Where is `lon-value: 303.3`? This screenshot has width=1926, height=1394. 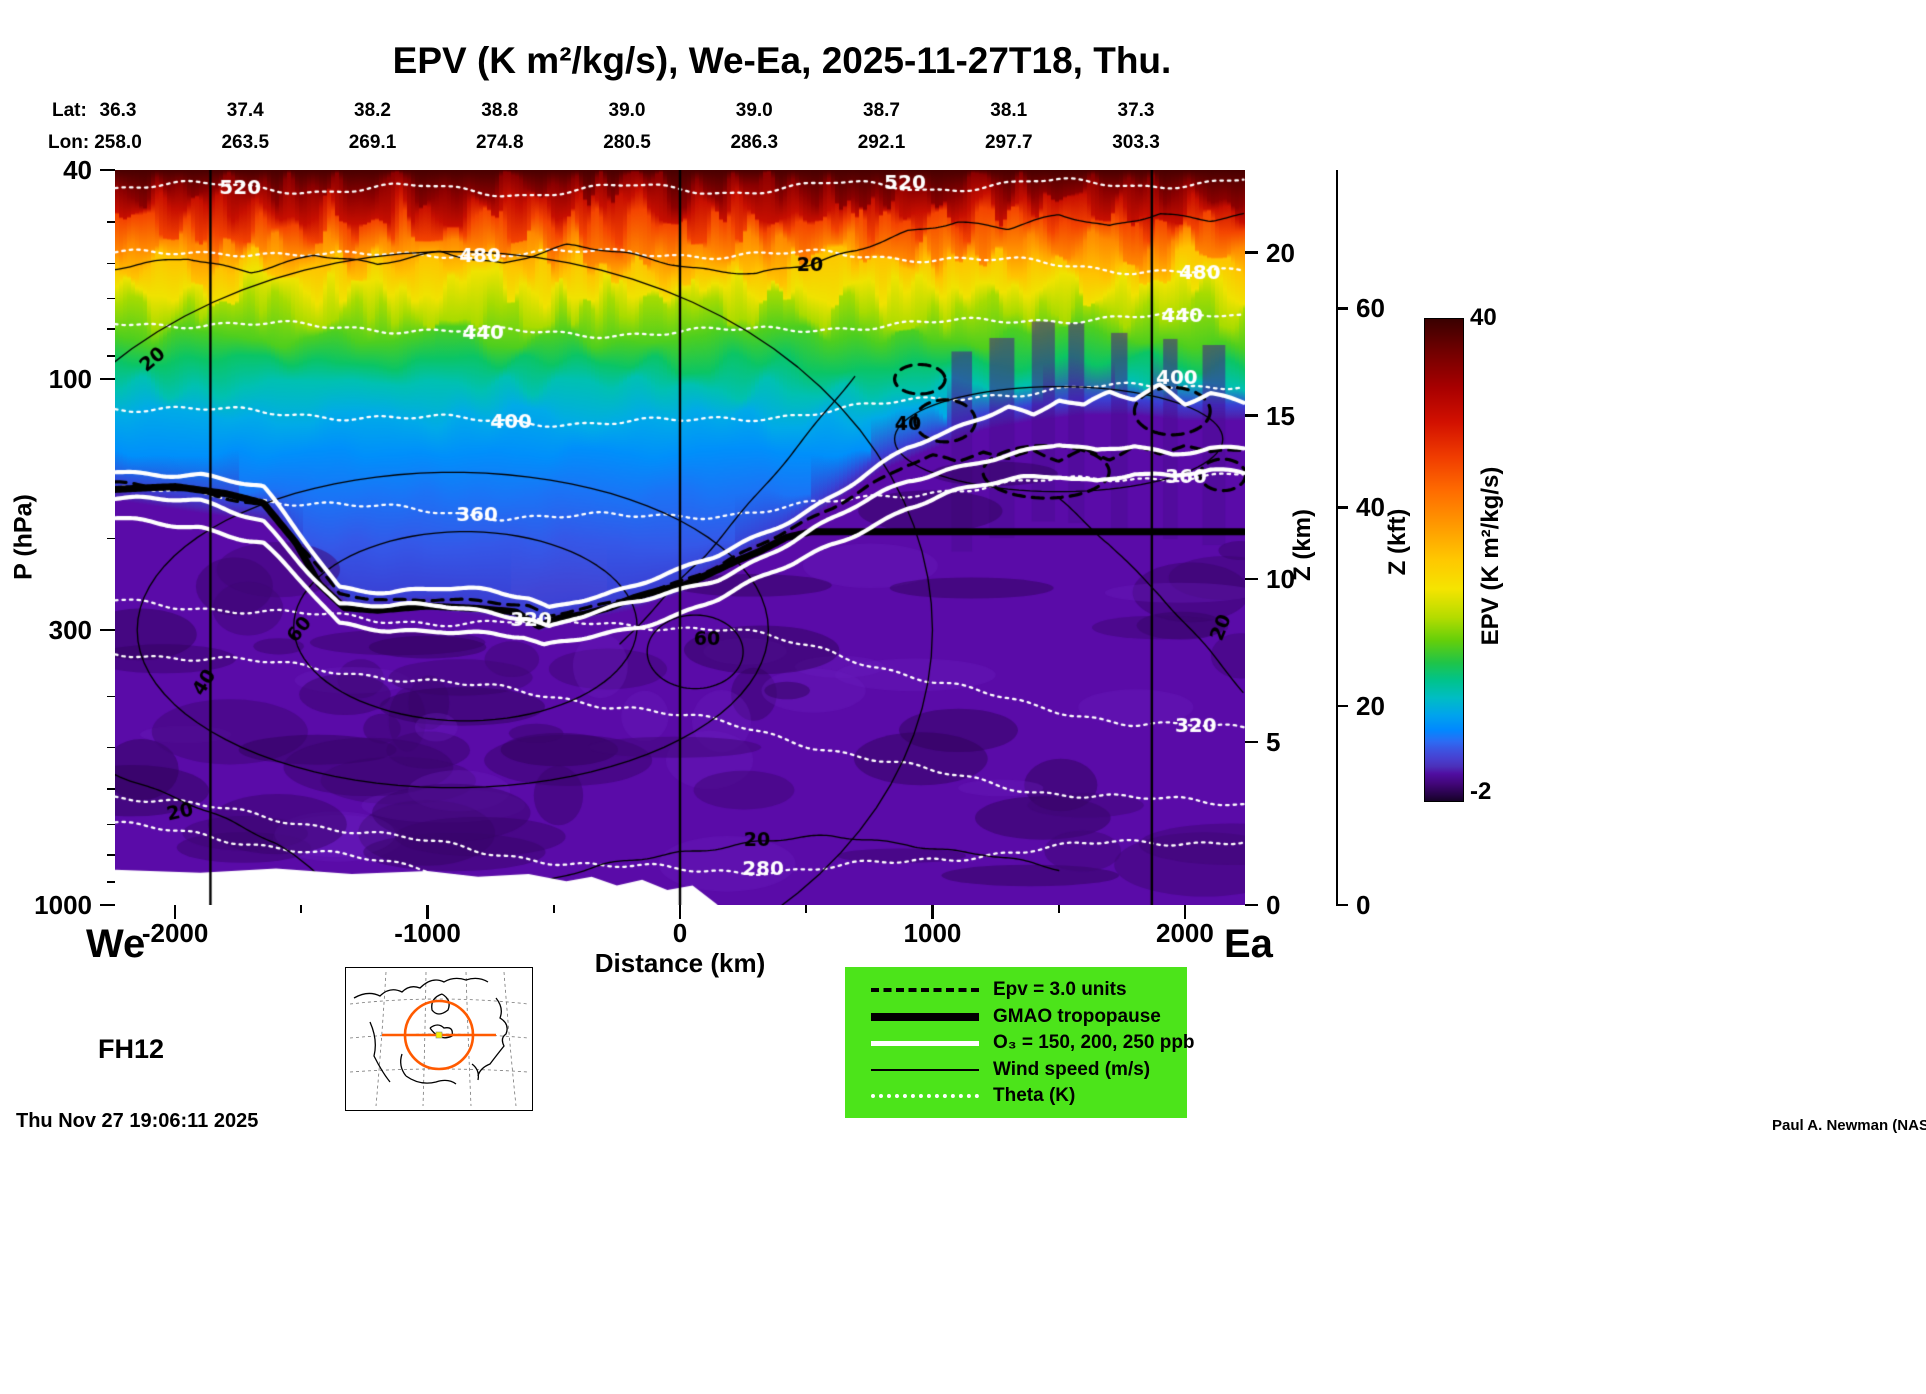
lon-value: 303.3 is located at coordinates (1136, 142).